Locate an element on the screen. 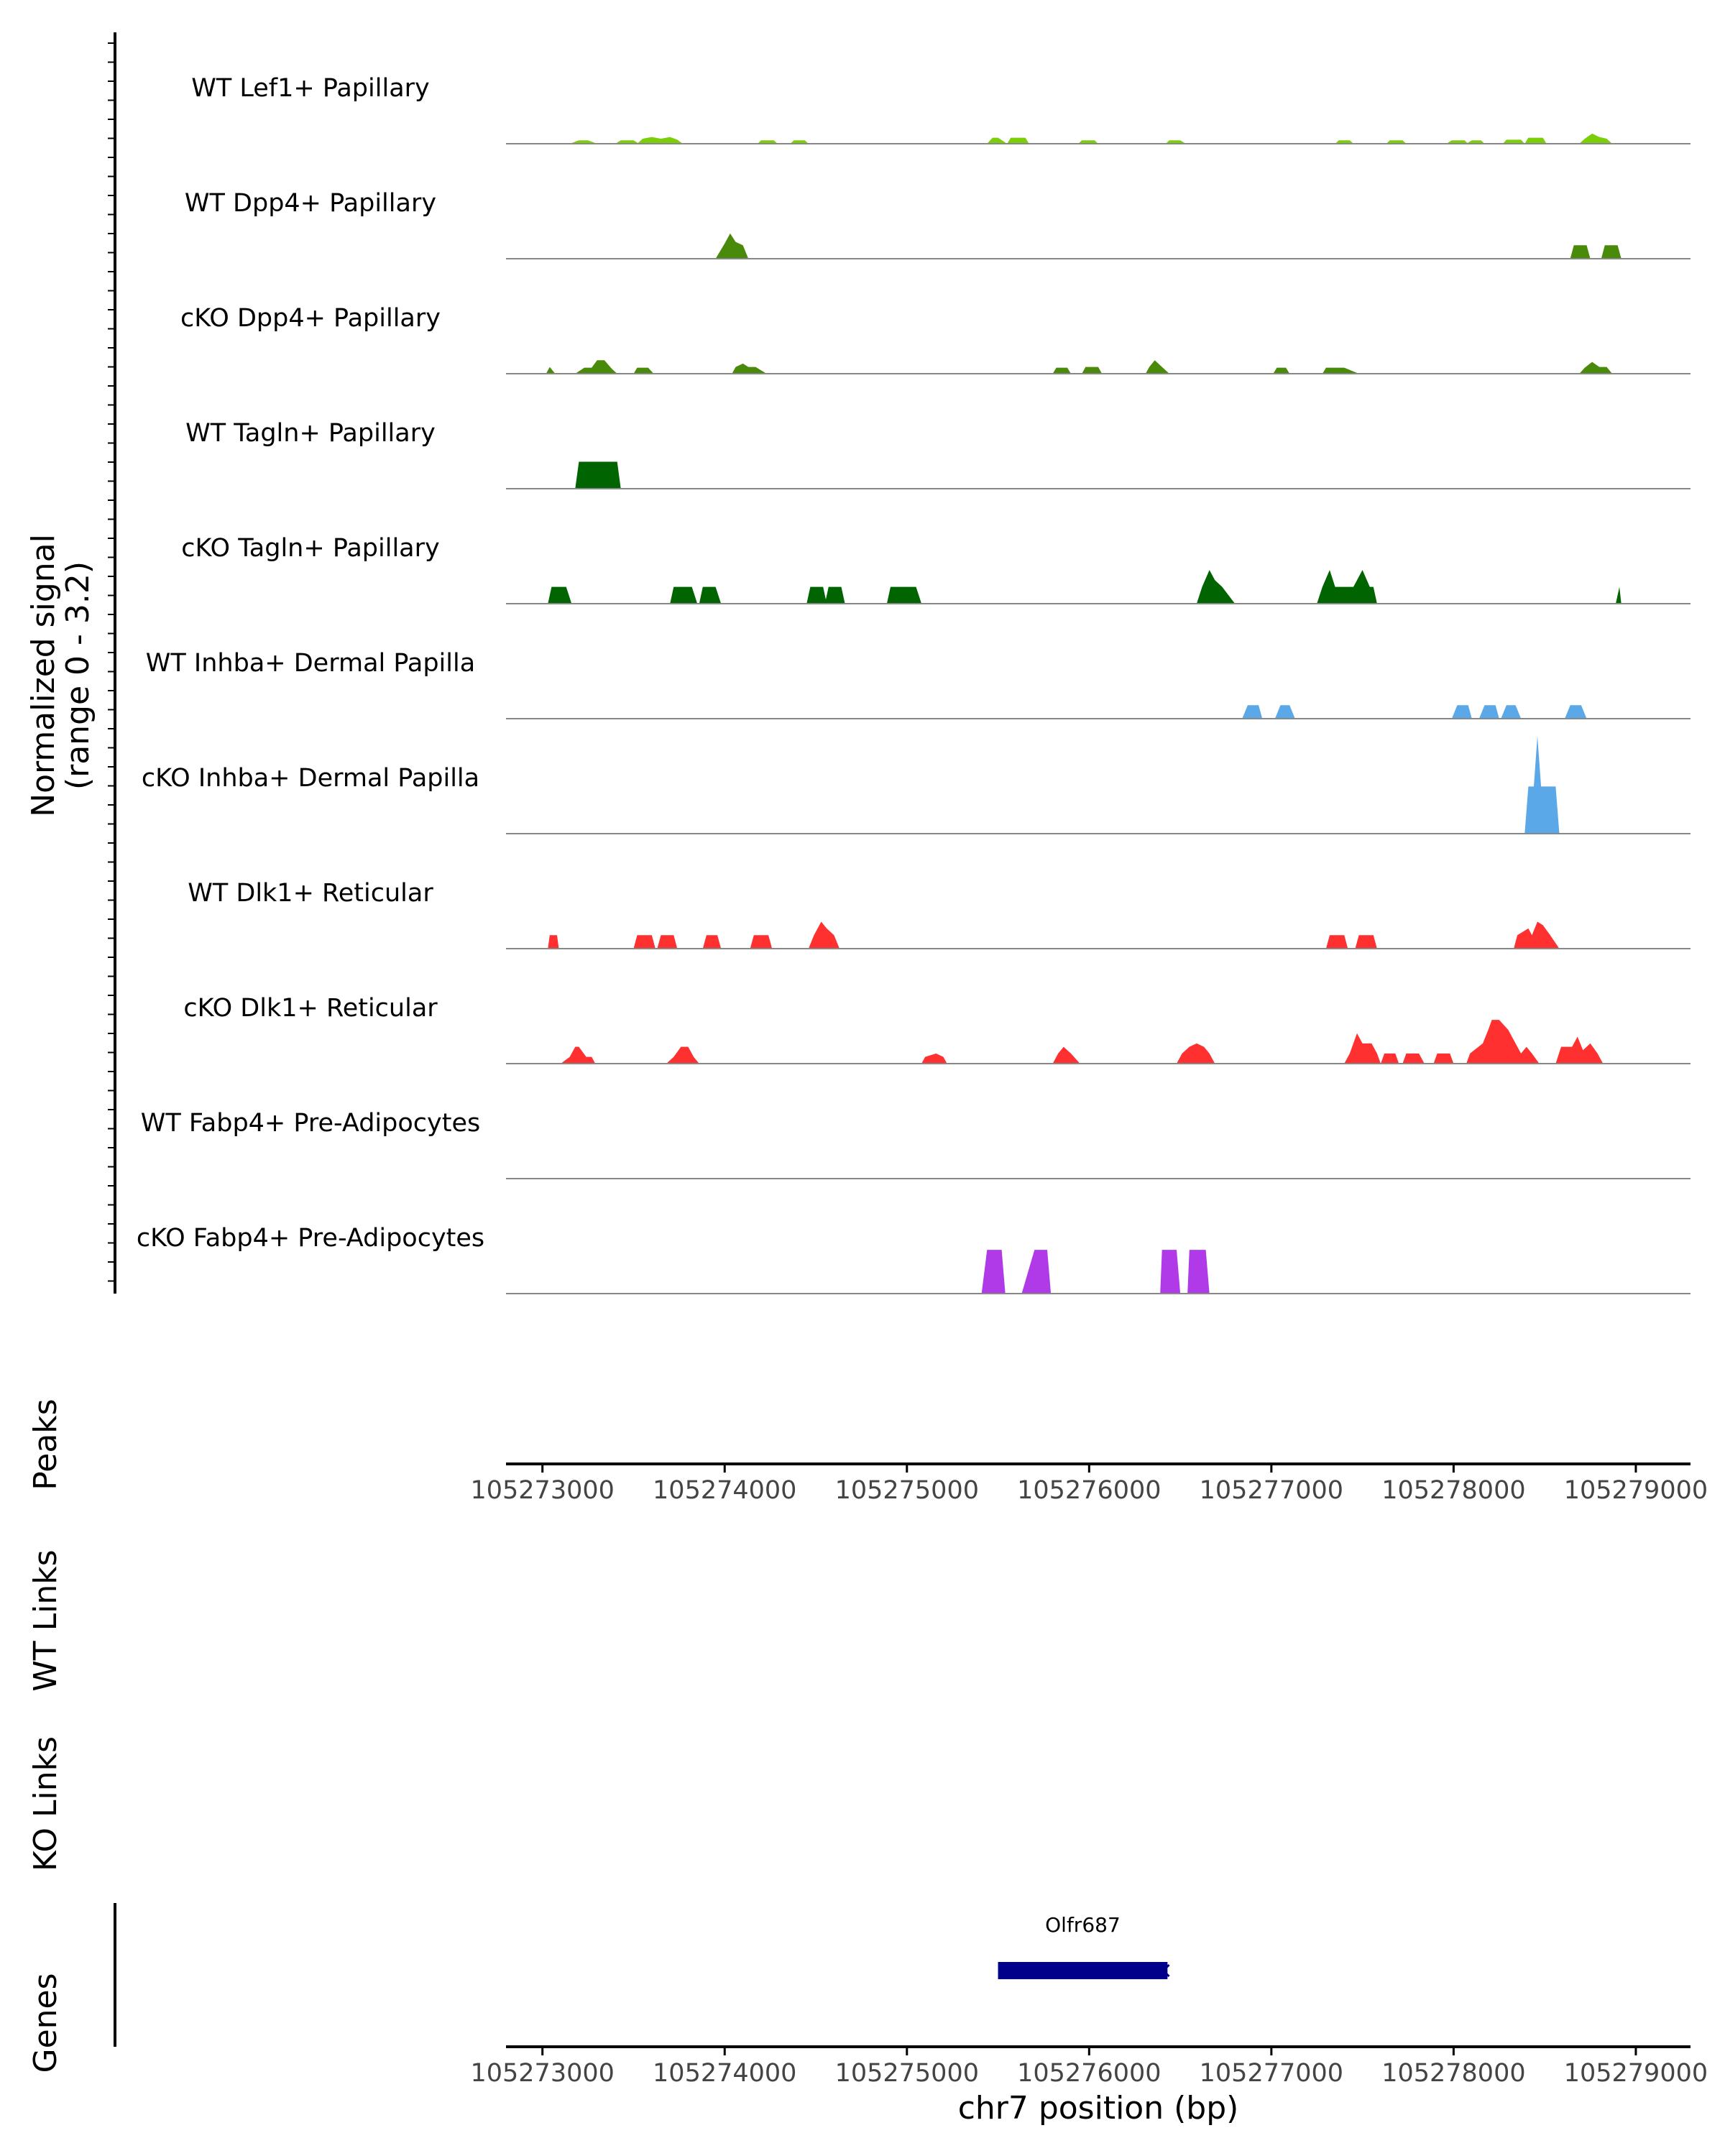  coverage-track-label: WT Lef1+ Papillary is located at coordinates (310, 88).